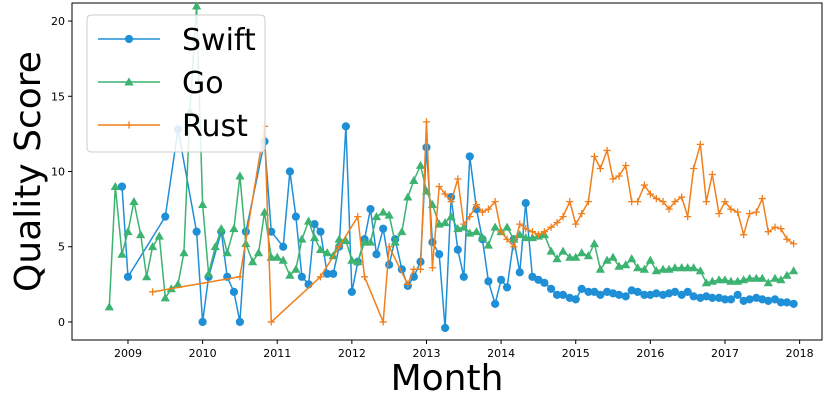 The image size is (824, 398). What do you see at coordinates (215, 126) in the screenshot?
I see `legend-label-rust: Rust` at bounding box center [215, 126].